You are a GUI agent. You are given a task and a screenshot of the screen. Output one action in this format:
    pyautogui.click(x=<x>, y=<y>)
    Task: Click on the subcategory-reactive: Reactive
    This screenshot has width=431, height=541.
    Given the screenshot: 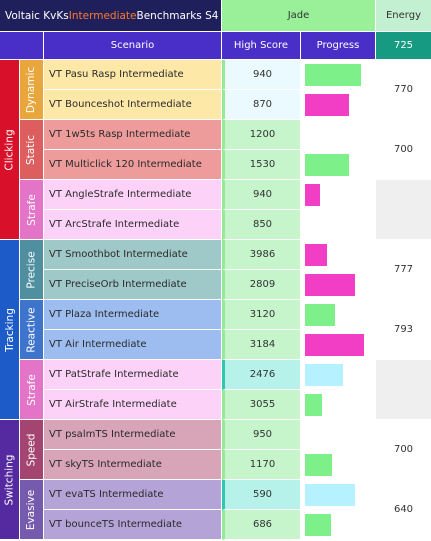 What is the action you would take?
    pyautogui.click(x=32, y=330)
    